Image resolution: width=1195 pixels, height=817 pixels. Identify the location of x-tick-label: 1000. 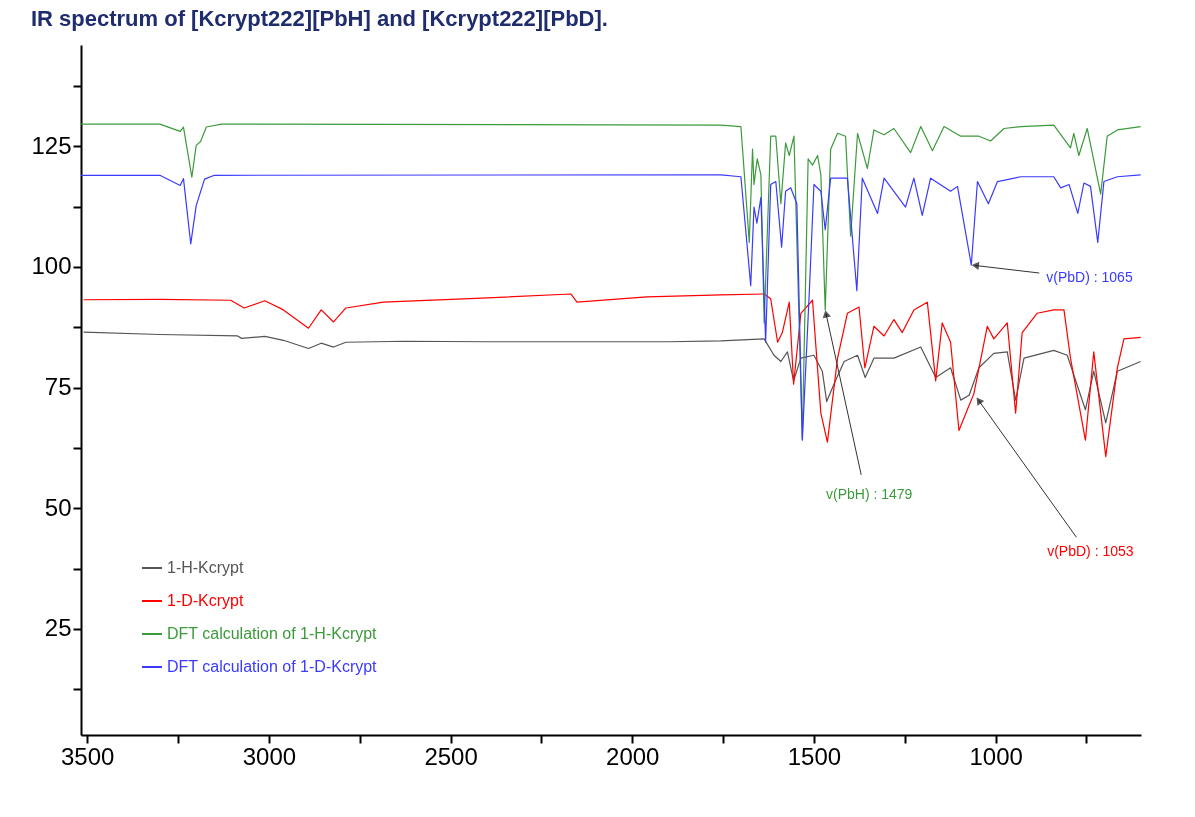
(996, 756).